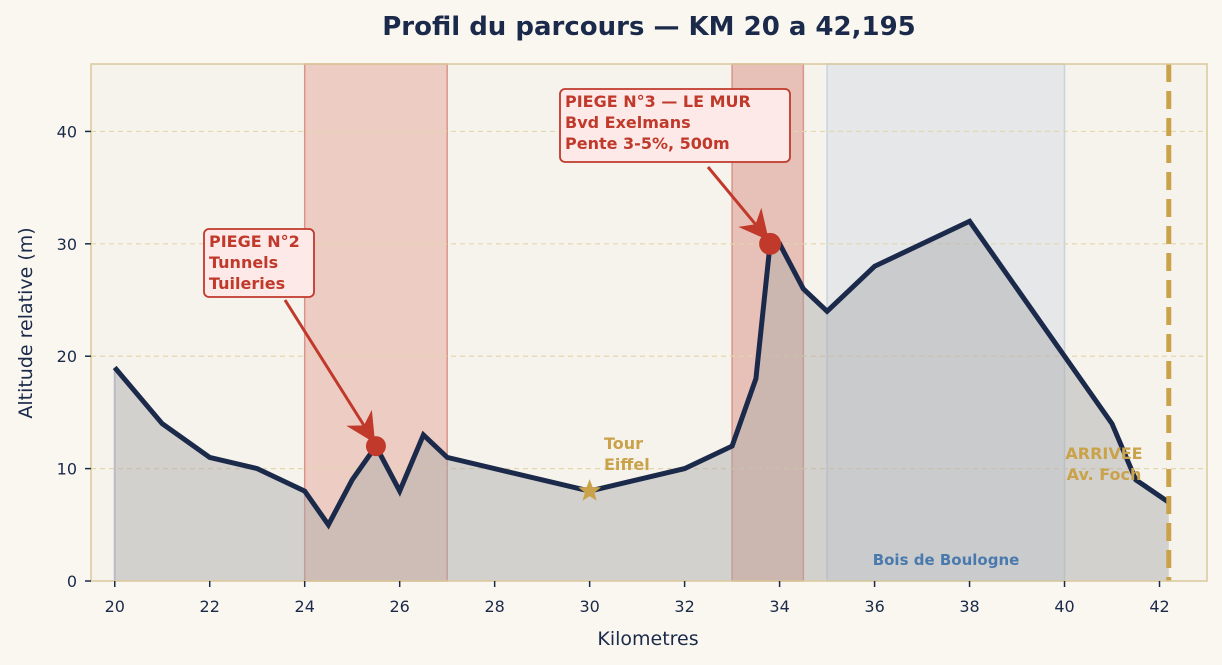 The image size is (1222, 665). Describe the element at coordinates (1159, 606) in the screenshot. I see `x-tick-label: 42` at that location.